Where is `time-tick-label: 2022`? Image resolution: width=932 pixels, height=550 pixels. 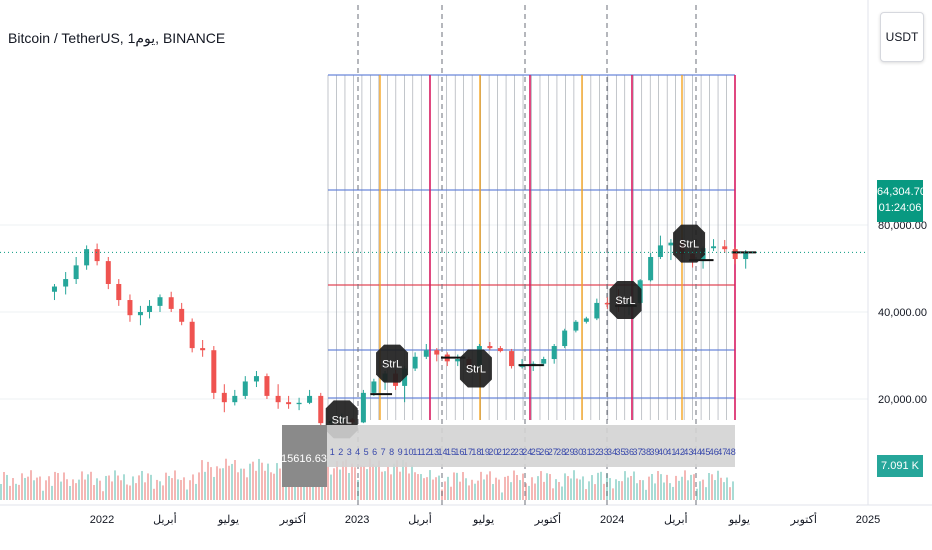
time-tick-label: 2022 is located at coordinates (102, 520).